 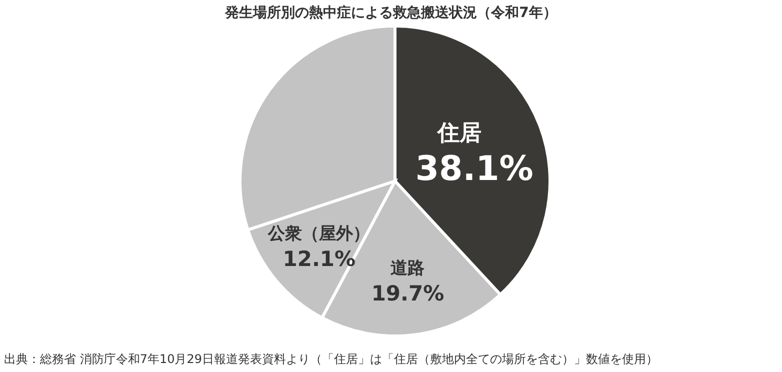 What do you see at coordinates (474, 168) in the screenshot?
I see `data-label: 38.1%` at bounding box center [474, 168].